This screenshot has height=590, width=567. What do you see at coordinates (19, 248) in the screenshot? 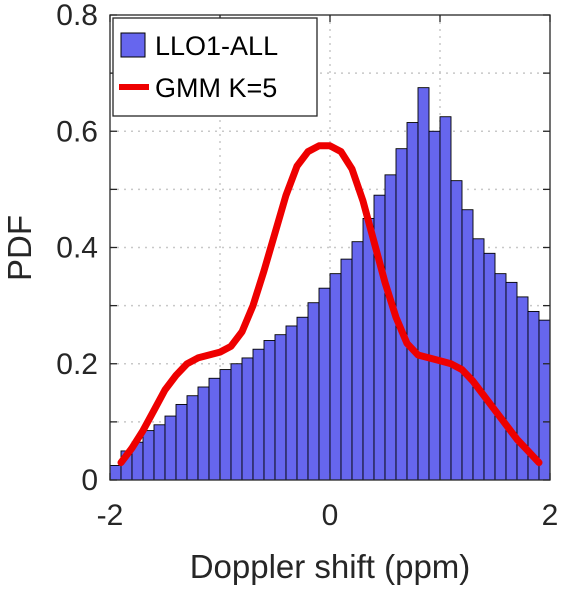
I see `y-axis-label: PDF` at bounding box center [19, 248].